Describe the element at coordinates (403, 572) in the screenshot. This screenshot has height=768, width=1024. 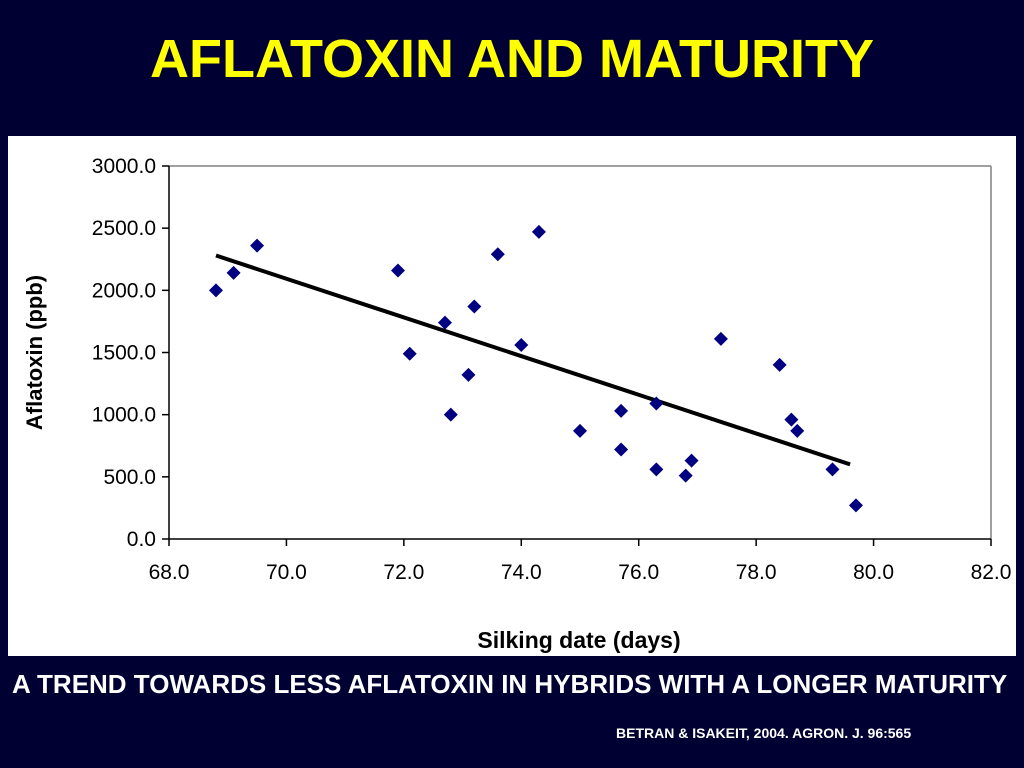
I see `x-tick-label: 72.0` at that location.